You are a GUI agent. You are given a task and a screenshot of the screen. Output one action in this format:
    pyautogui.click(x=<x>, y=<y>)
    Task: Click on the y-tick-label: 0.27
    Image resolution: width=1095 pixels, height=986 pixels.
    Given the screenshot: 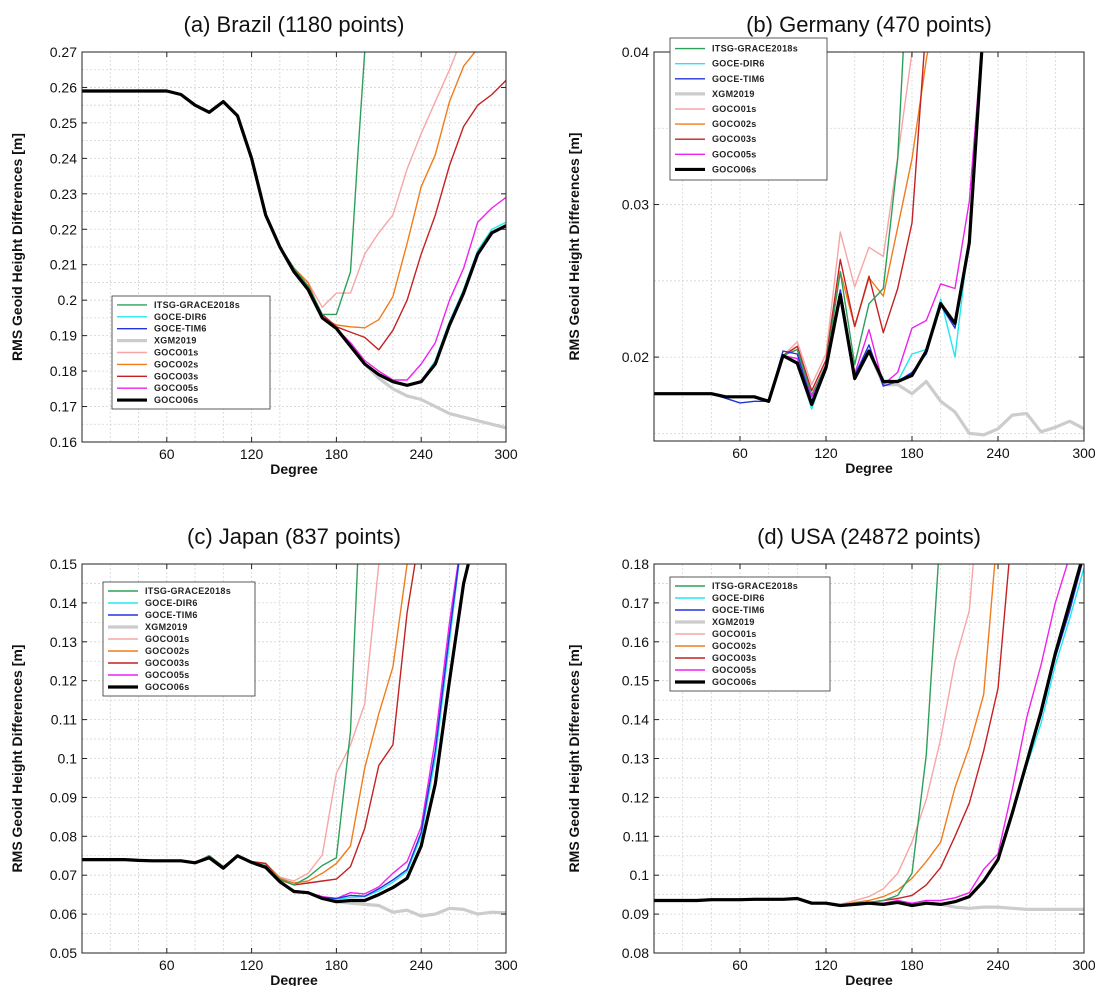 What is the action you would take?
    pyautogui.click(x=63, y=52)
    